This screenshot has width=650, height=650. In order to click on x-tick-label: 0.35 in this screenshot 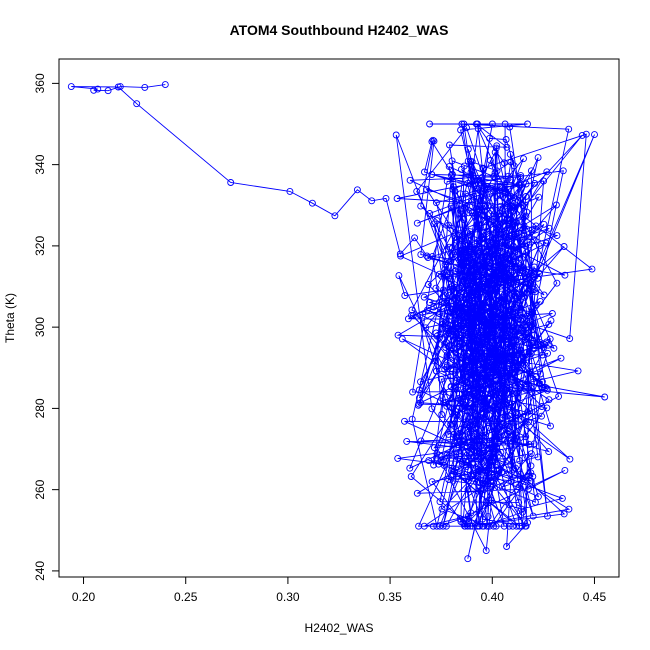, I will do `click(390, 597)`.